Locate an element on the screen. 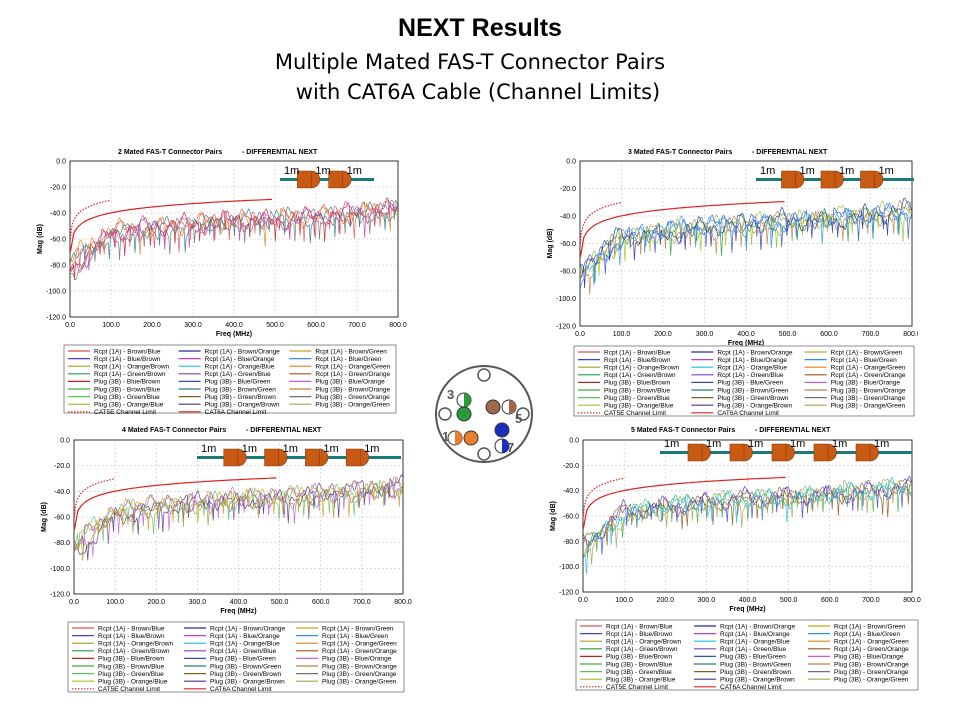 This screenshot has width=960, height=720. slide-subtitle-line2: with CAT6A Cable (Channel Limits) is located at coordinates (478, 92).